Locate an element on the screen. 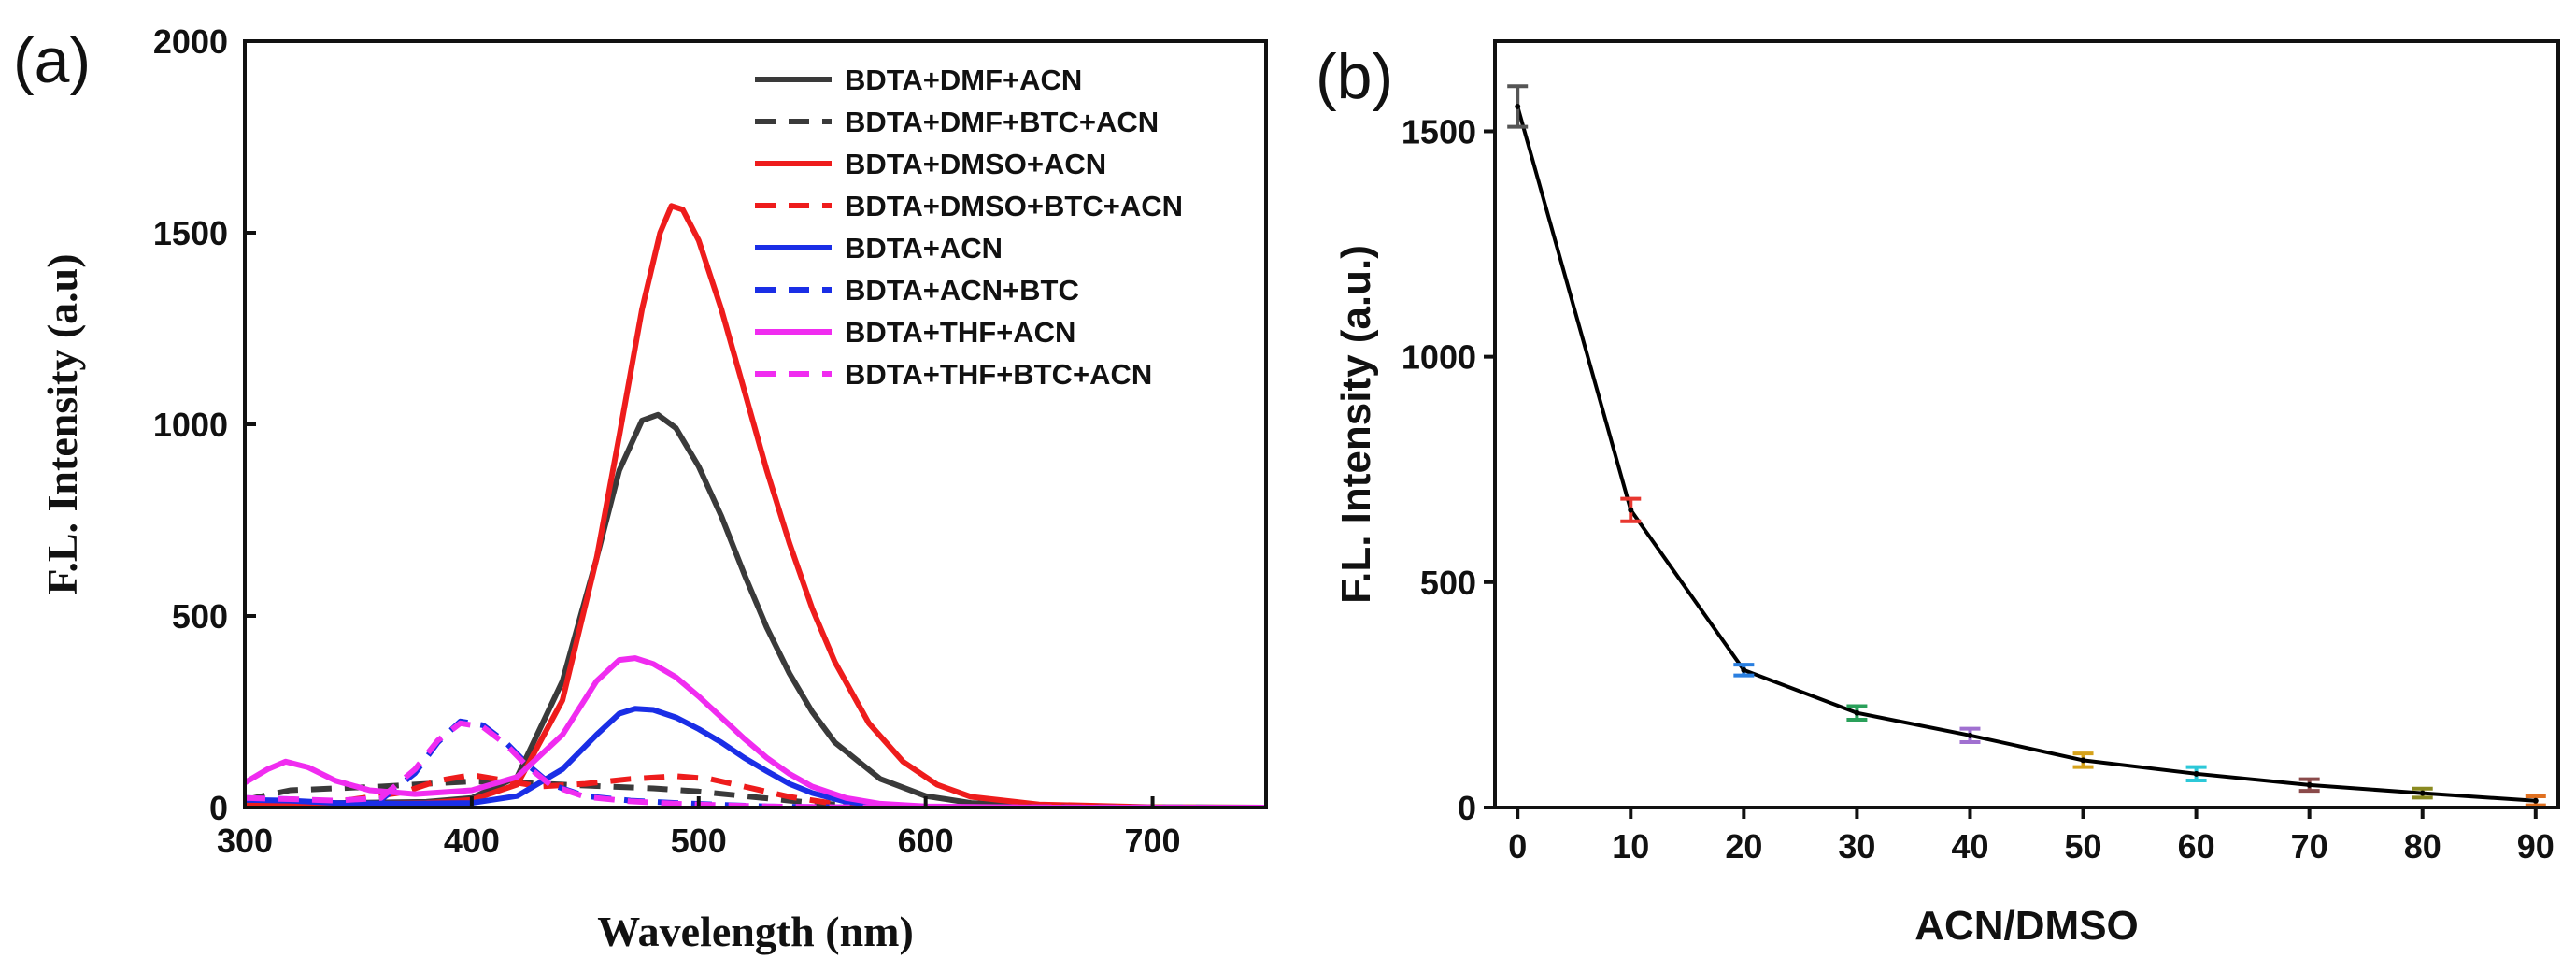 This screenshot has width=2576, height=973. series-line-bdta-dmso-btc-acn is located at coordinates (755, 790).